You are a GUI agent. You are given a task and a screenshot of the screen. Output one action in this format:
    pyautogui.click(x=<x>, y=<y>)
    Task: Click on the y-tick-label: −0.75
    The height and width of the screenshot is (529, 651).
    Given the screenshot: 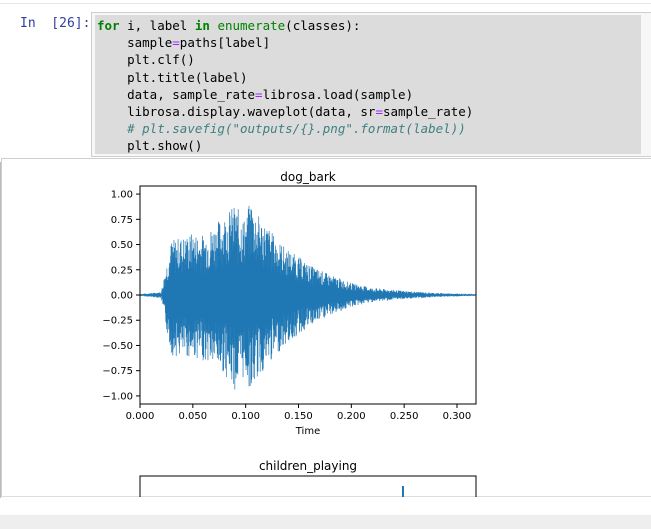 What is the action you would take?
    pyautogui.click(x=117, y=371)
    